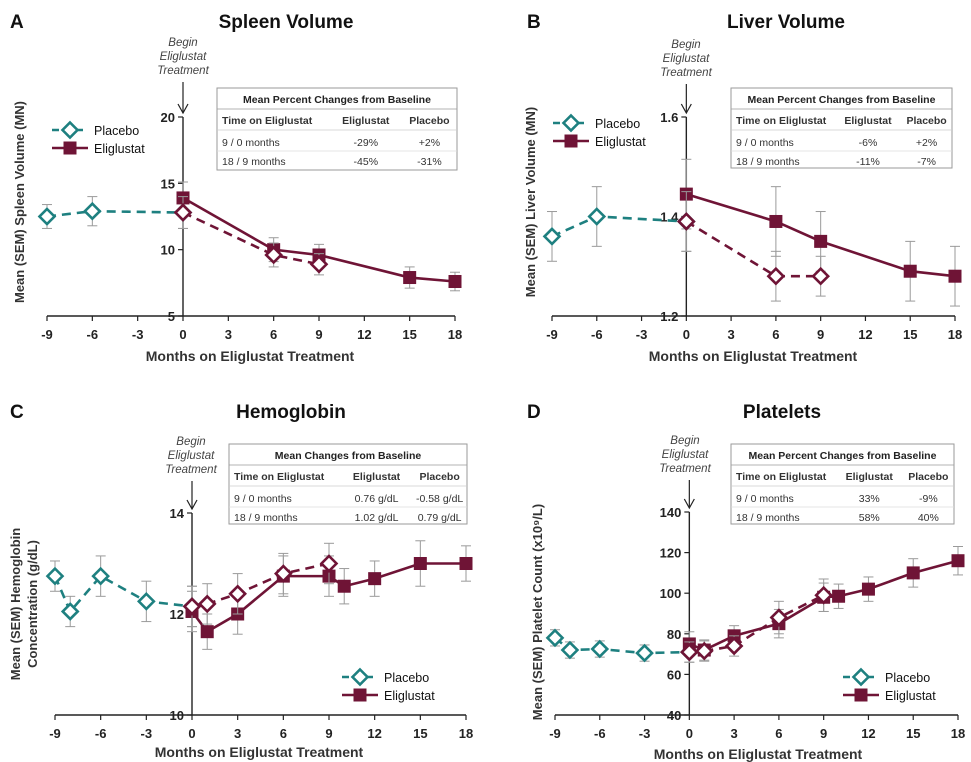 This screenshot has width=971, height=762. What do you see at coordinates (377, 499) in the screenshot?
I see `stats-table-cell: 0.76 g/dL` at bounding box center [377, 499].